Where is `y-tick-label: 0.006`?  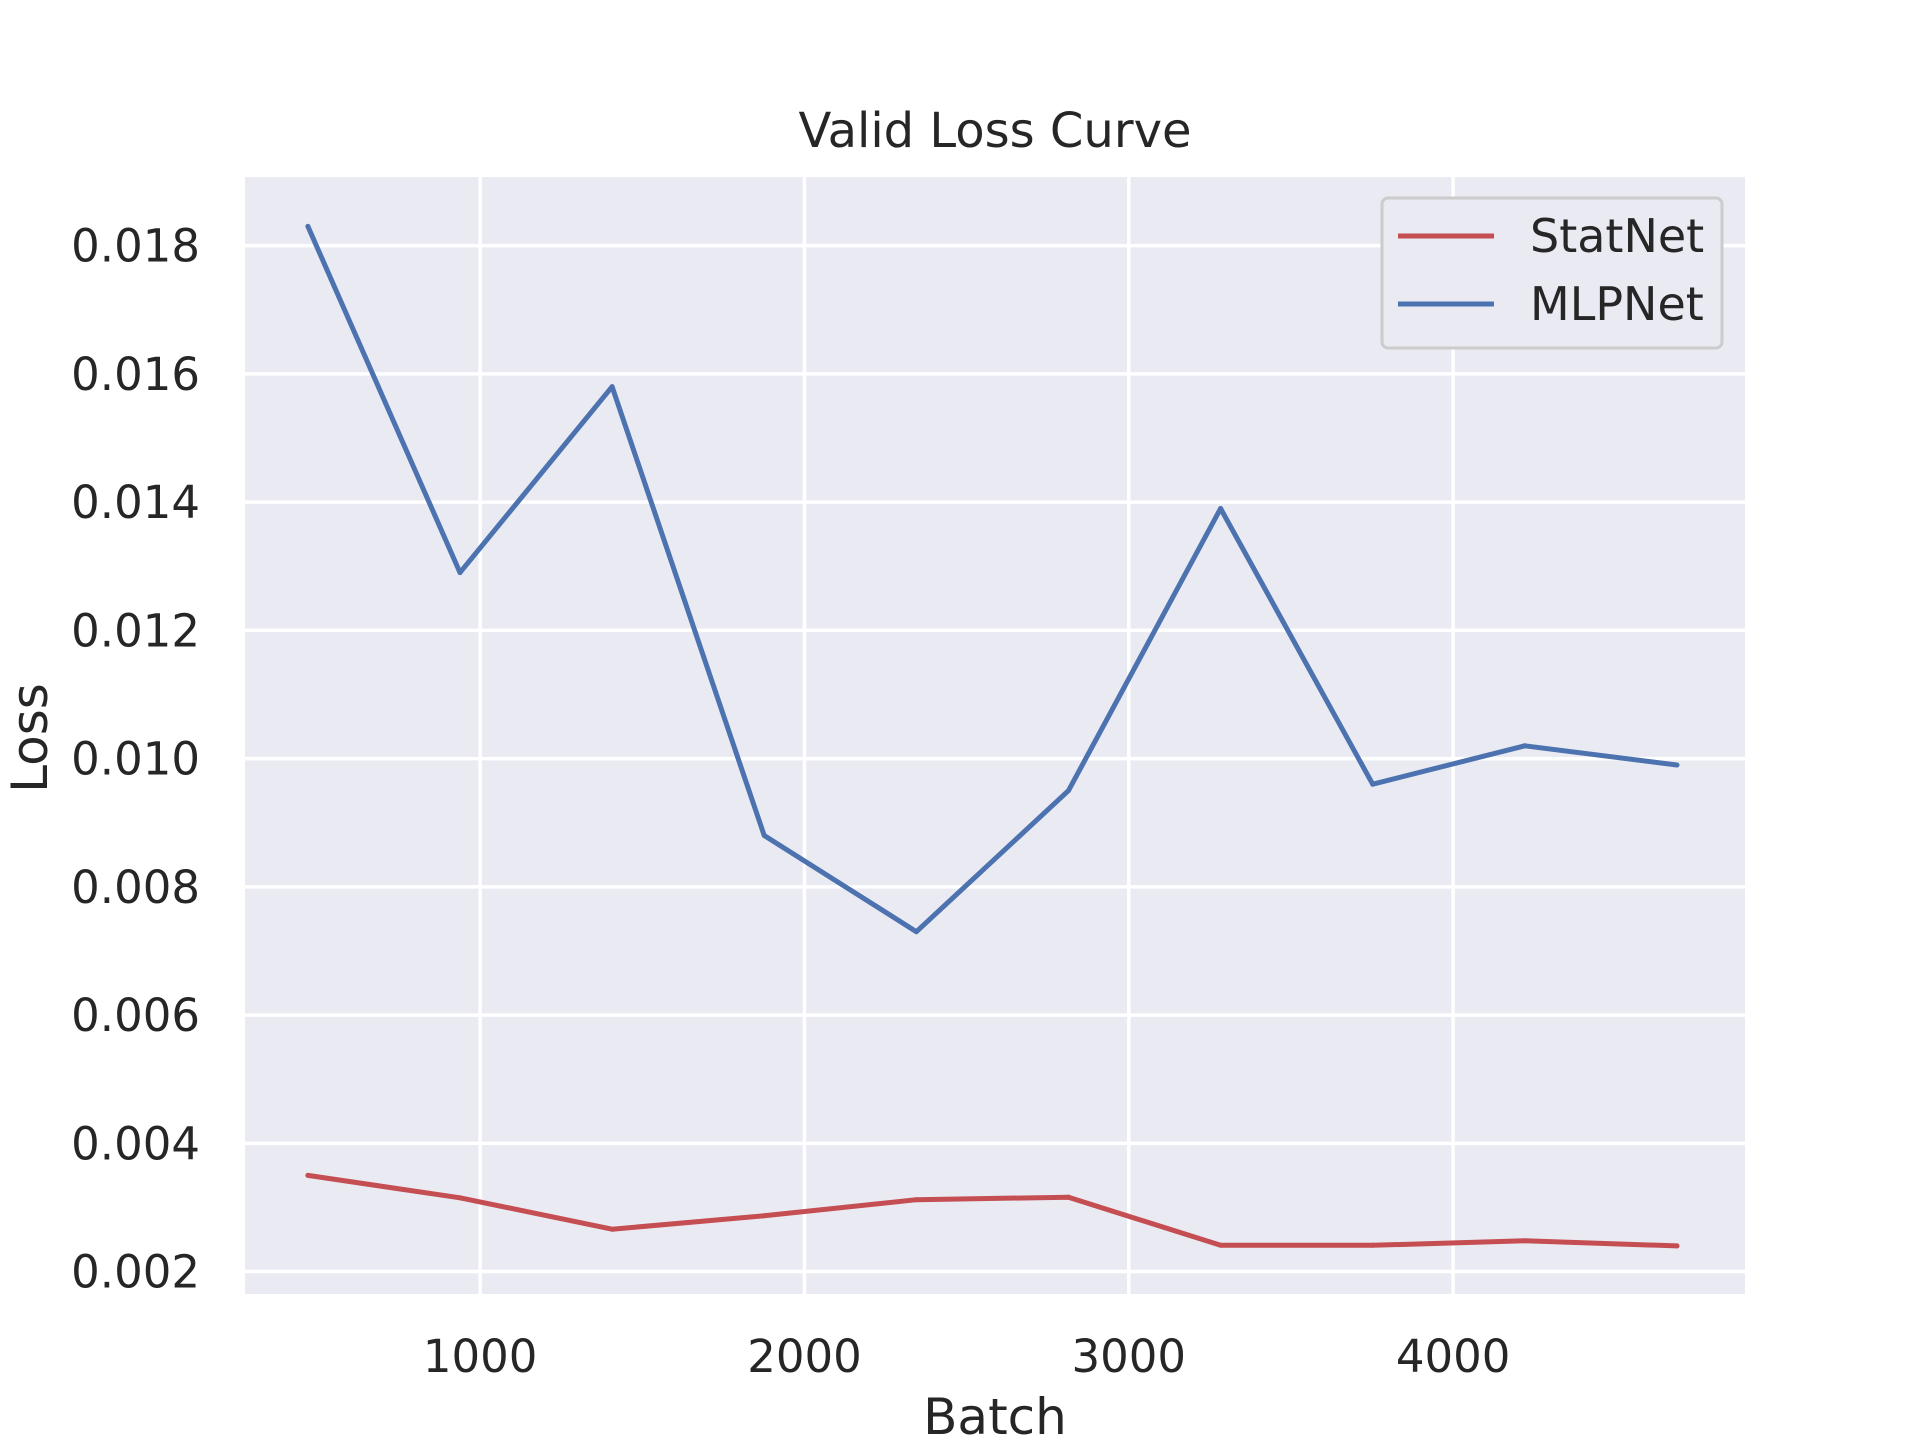 y-tick-label: 0.006 is located at coordinates (135, 1015).